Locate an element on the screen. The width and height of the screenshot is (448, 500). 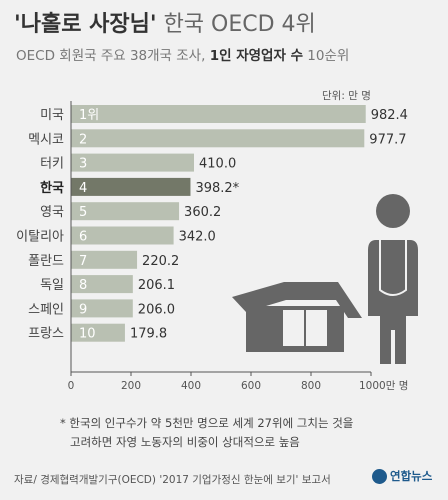
x-tick-label: 200 is located at coordinates (131, 386).